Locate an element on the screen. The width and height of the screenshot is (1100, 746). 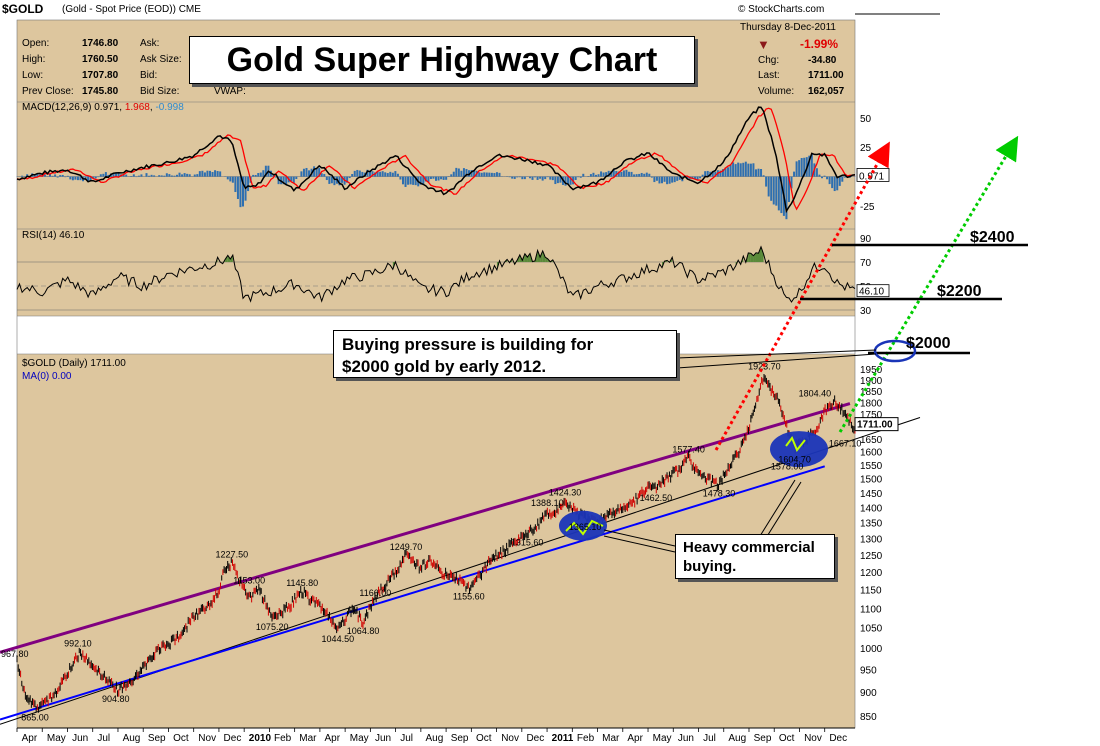
price-annotation: 1249.70 is located at coordinates (406, 547).